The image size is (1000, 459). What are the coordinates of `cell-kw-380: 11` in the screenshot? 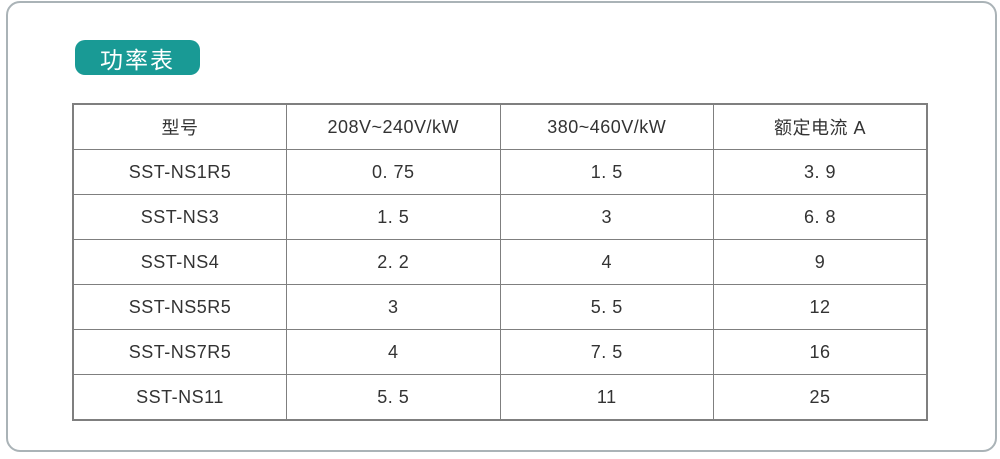 It's located at (606, 397).